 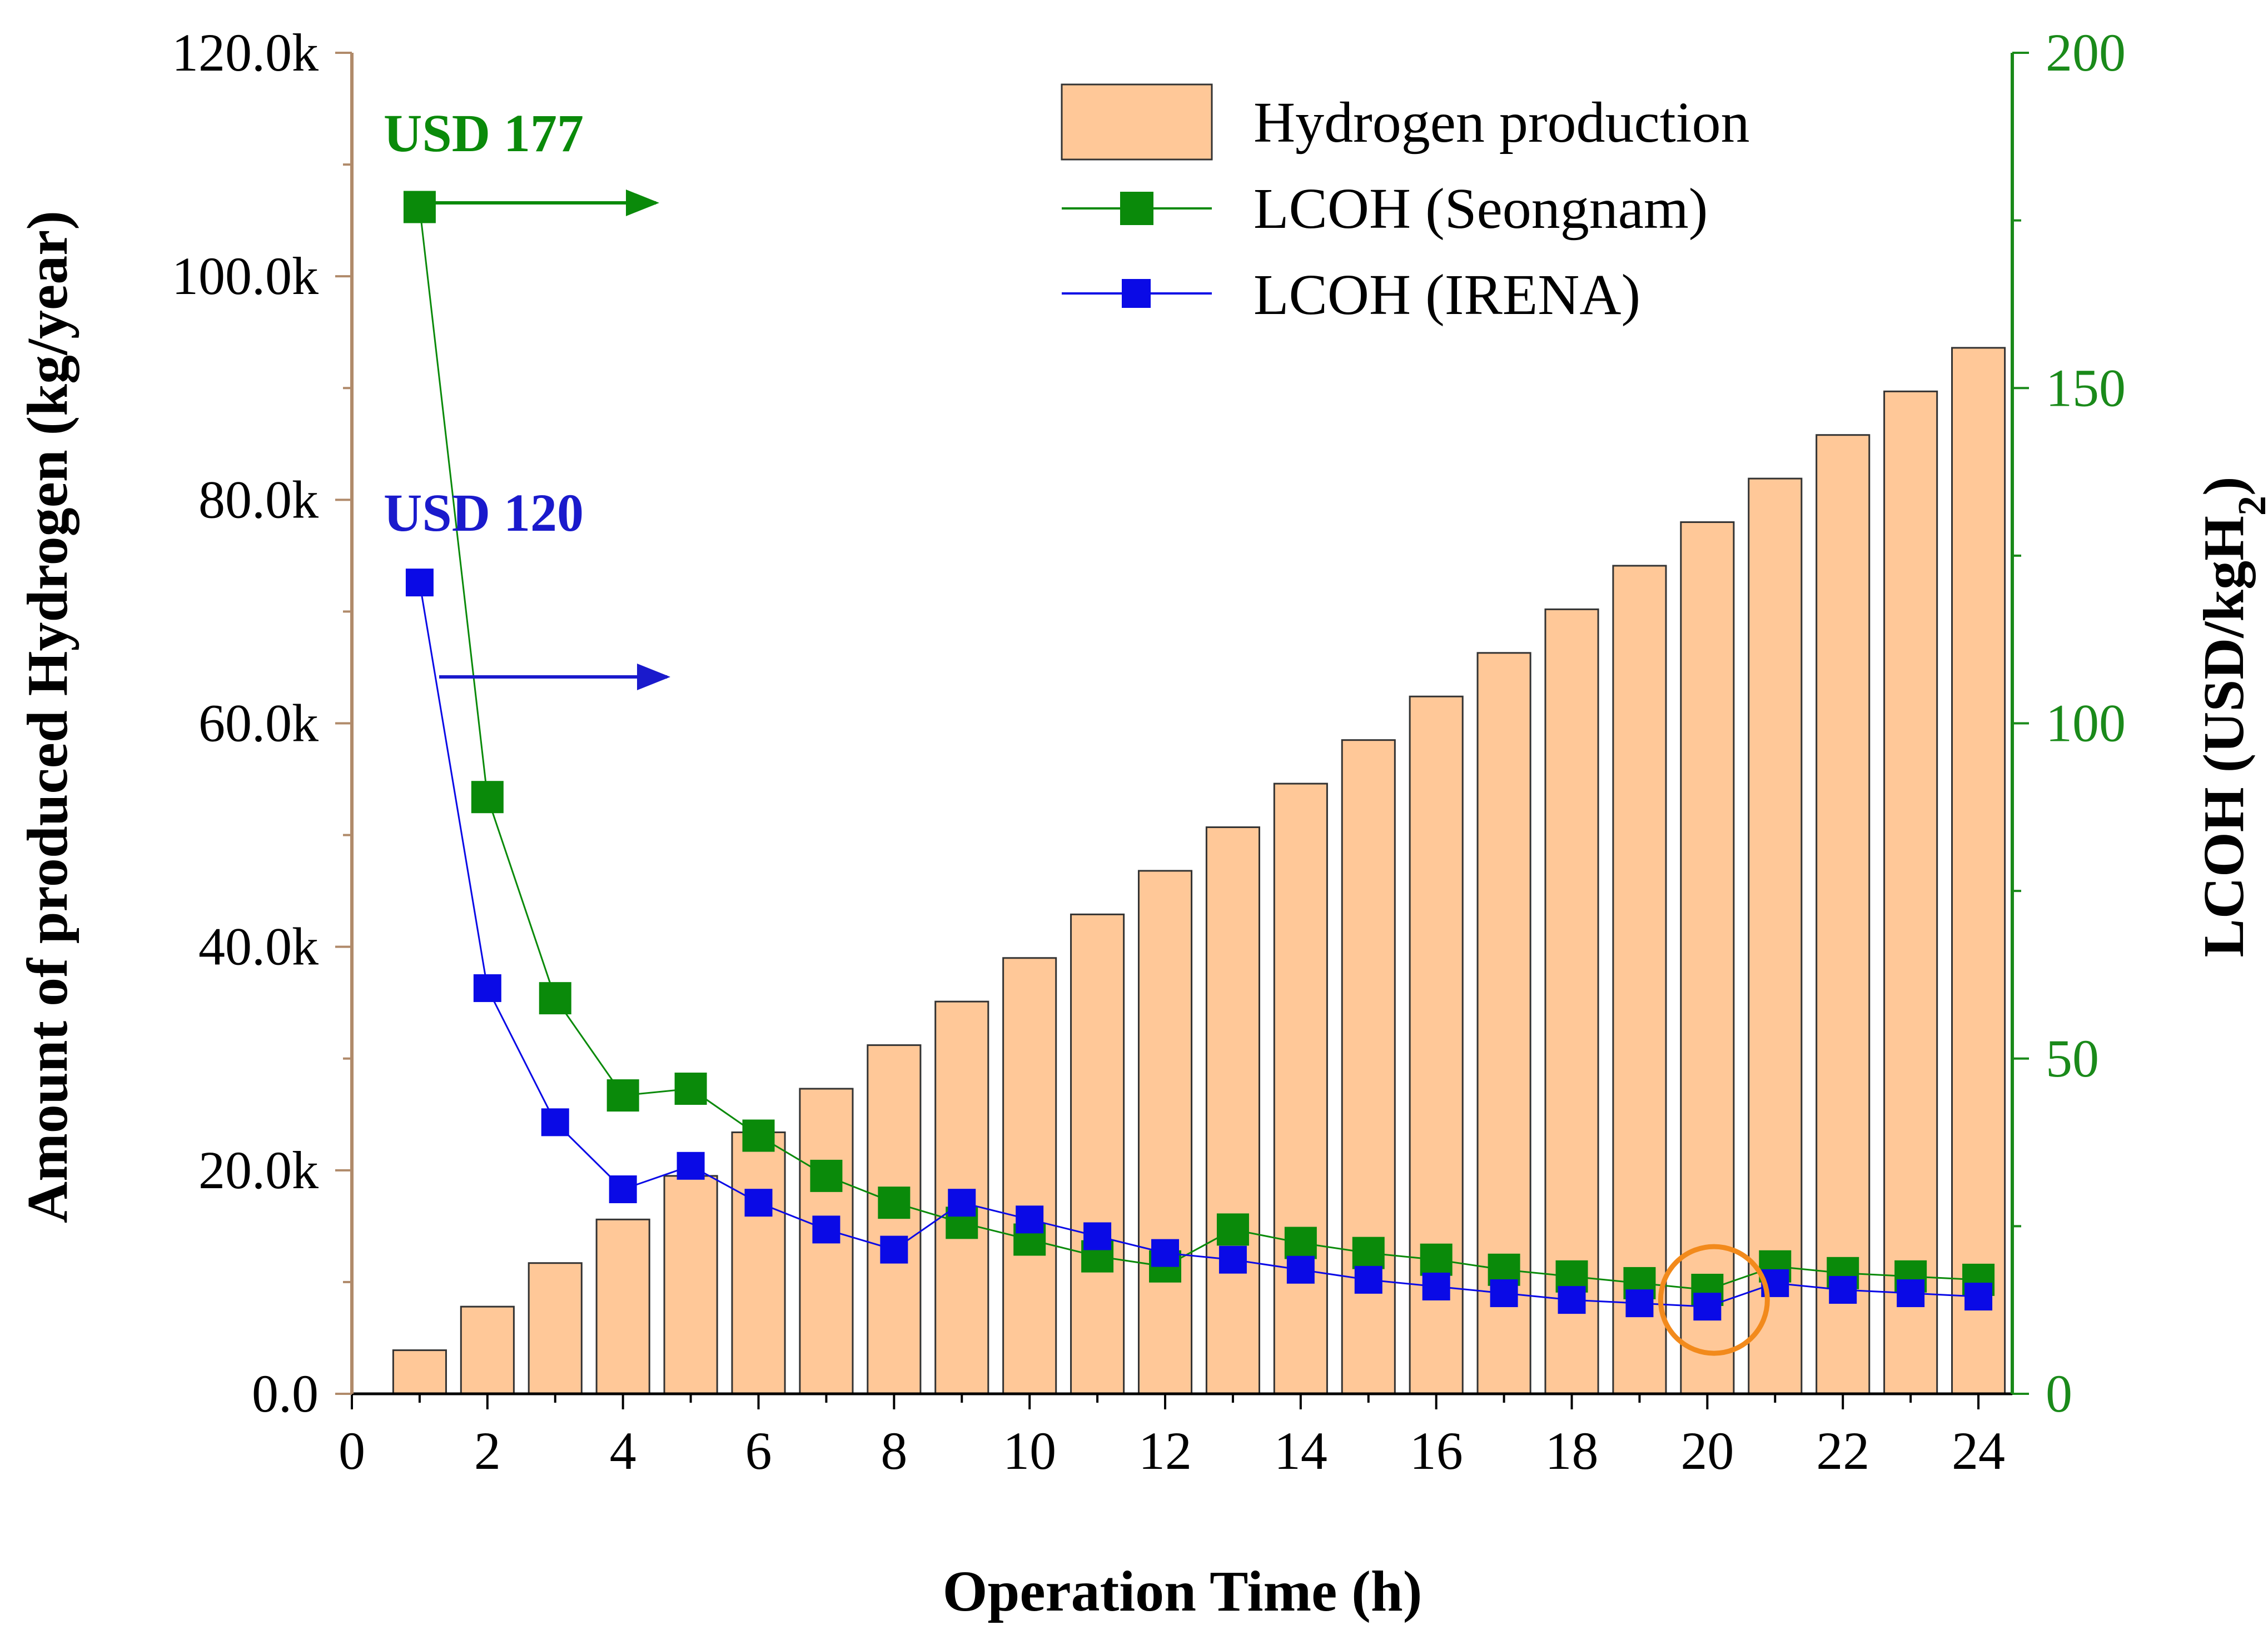 I want to click on point-irena-h8, so click(x=894, y=1249).